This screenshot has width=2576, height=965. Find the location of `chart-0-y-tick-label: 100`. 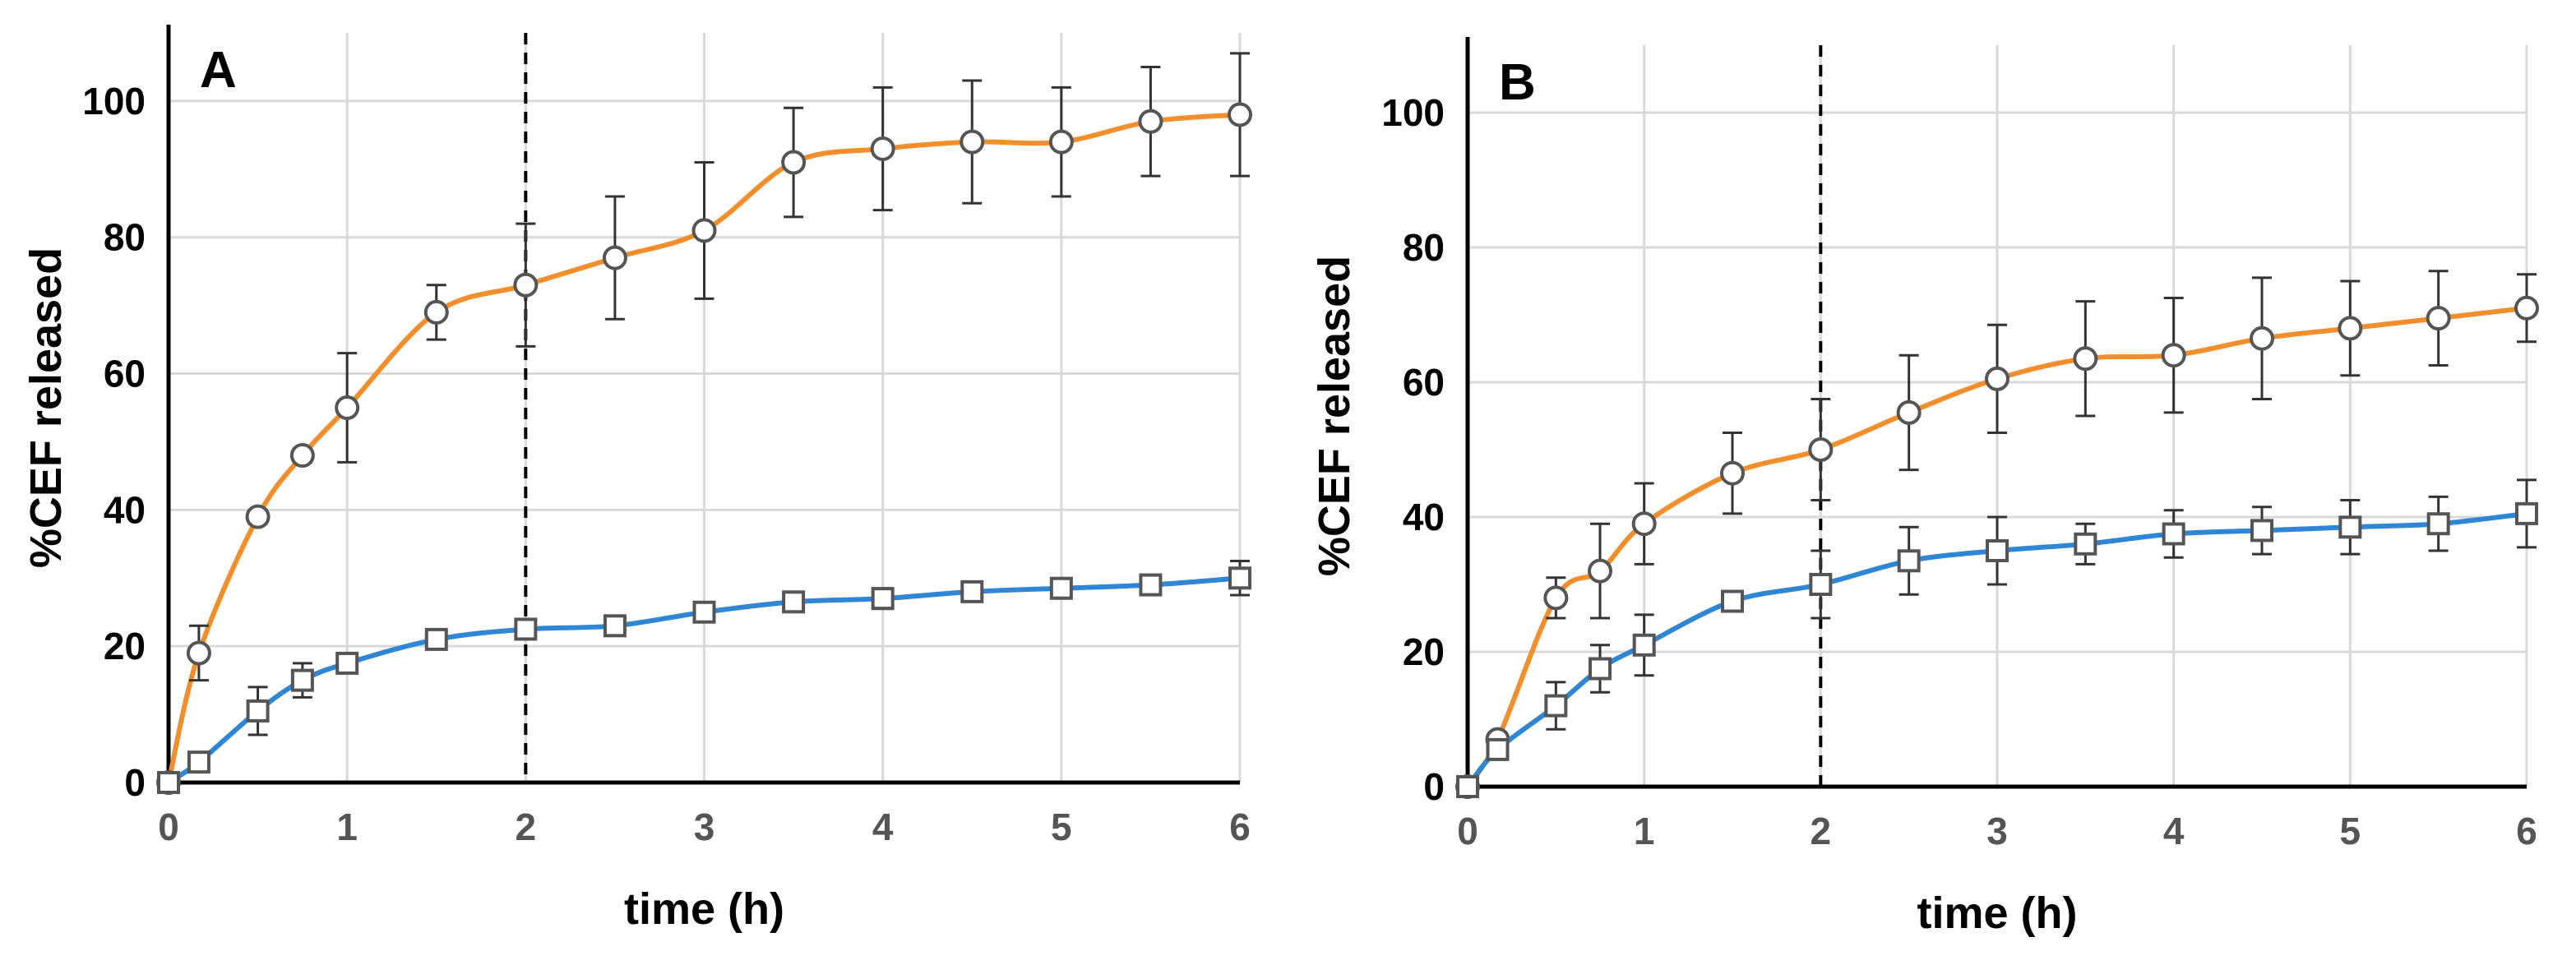

chart-0-y-tick-label: 100 is located at coordinates (114, 101).